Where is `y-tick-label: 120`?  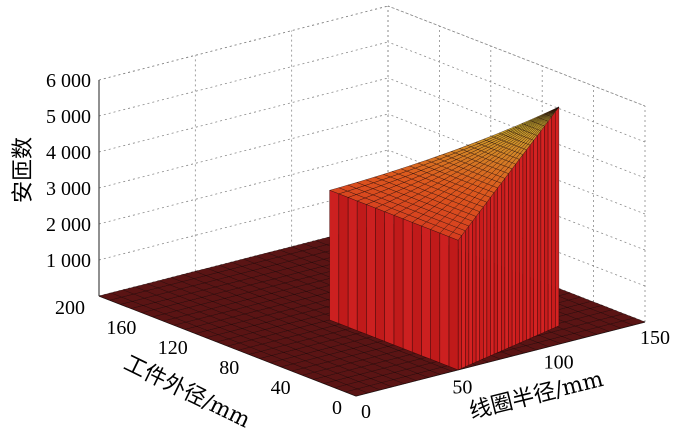
y-tick-label: 120 is located at coordinates (173, 348).